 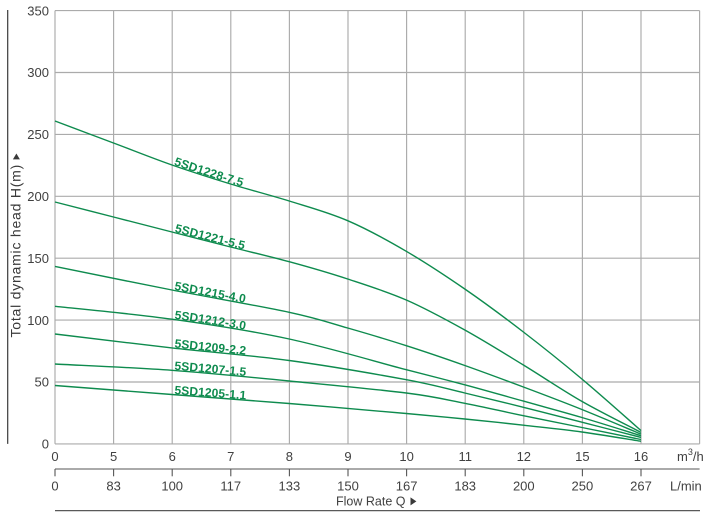 I want to click on svg-text: 10, so click(x=406, y=456).